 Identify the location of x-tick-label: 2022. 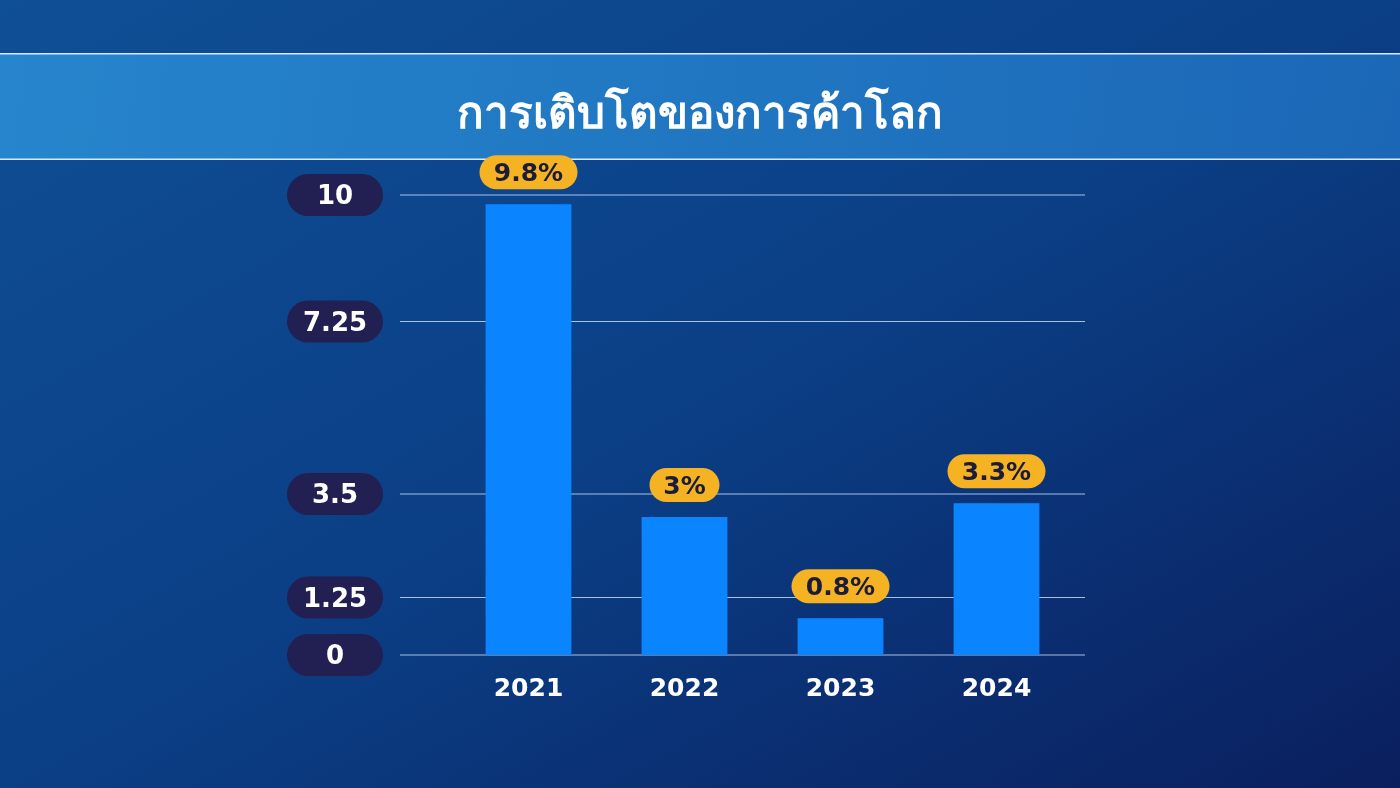
(684, 687).